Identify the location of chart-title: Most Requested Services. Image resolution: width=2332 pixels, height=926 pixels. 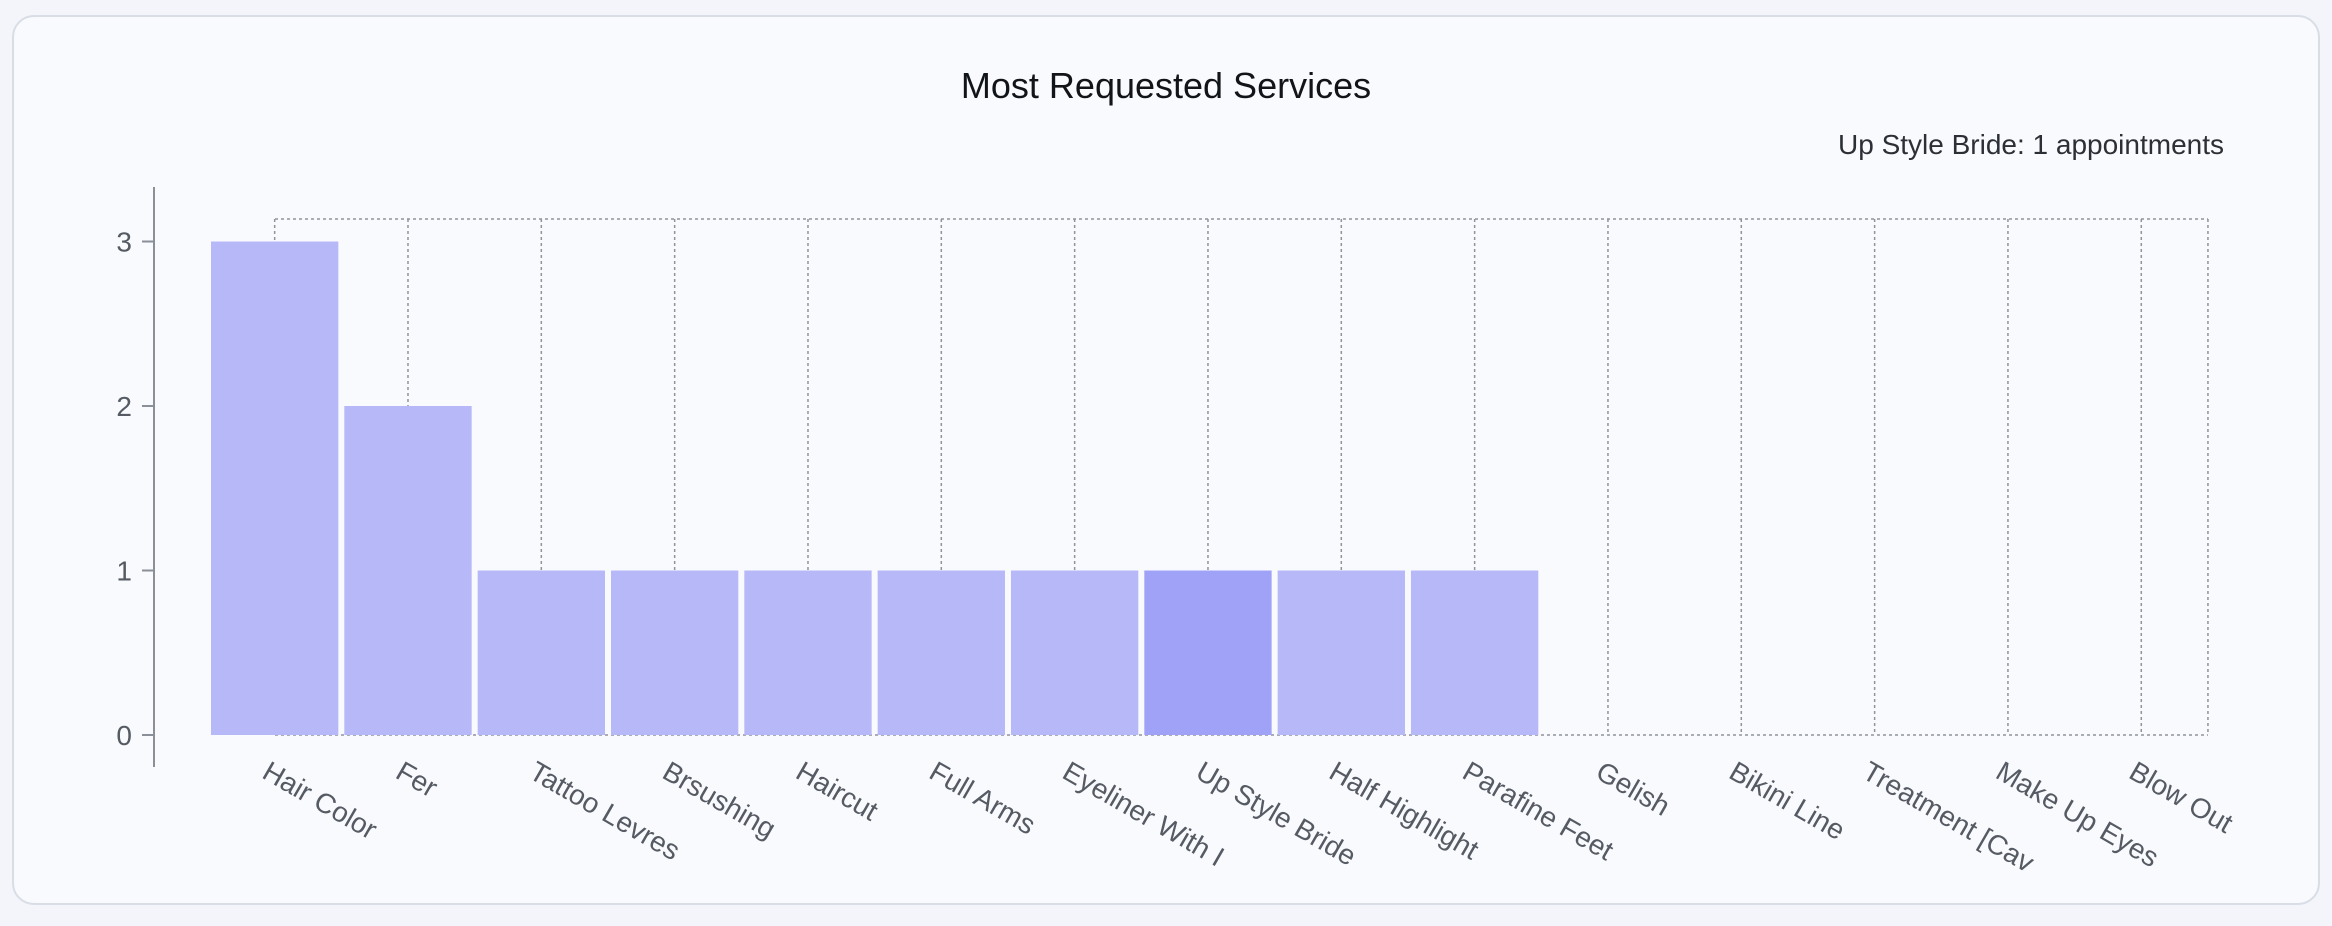
(1166, 85).